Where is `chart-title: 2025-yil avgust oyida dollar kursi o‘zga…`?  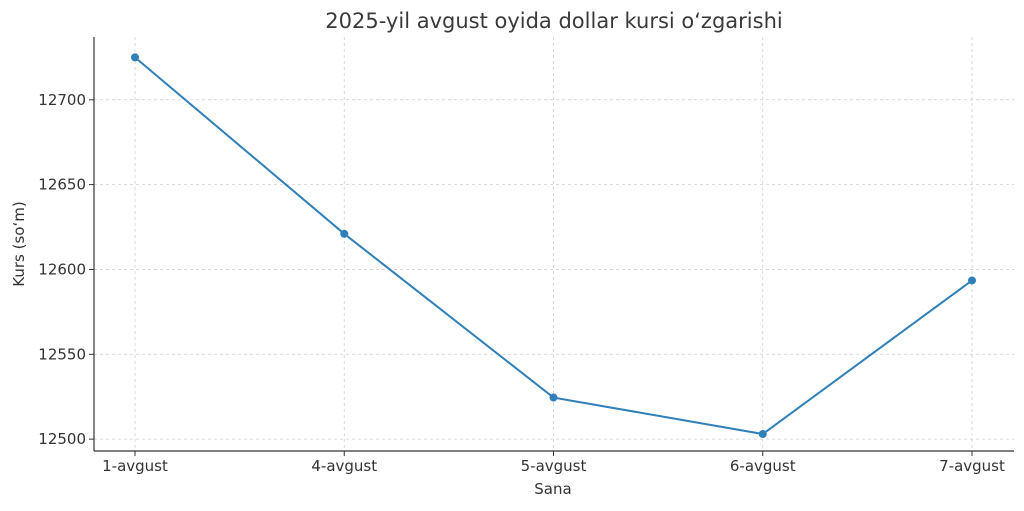 chart-title: 2025-yil avgust oyida dollar kursi o‘zga… is located at coordinates (553, 21).